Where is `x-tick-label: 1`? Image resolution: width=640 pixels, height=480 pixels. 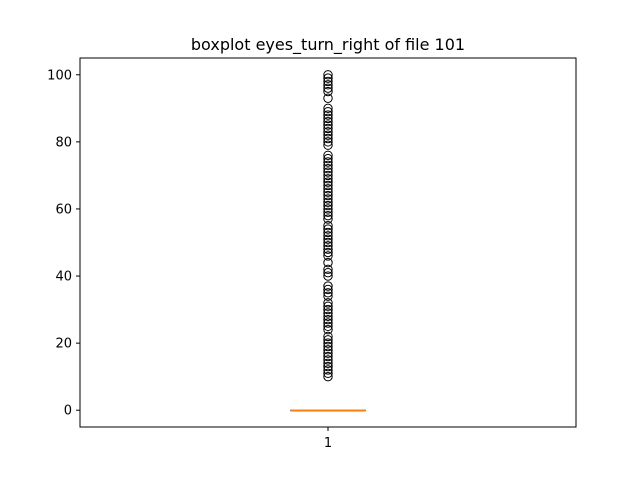
x-tick-label: 1 is located at coordinates (328, 443).